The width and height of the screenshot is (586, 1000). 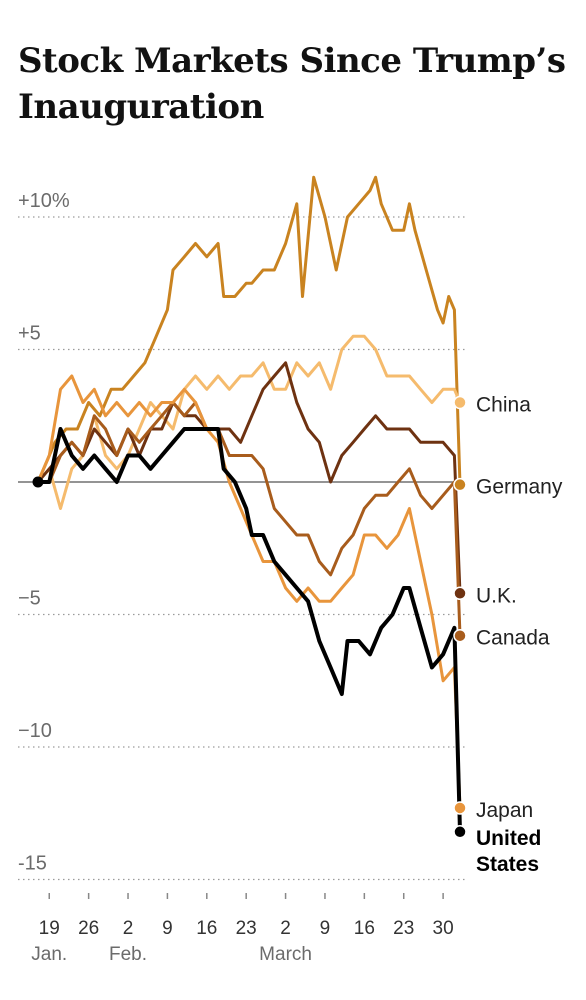 I want to click on series-end-point-canada, so click(x=460, y=635).